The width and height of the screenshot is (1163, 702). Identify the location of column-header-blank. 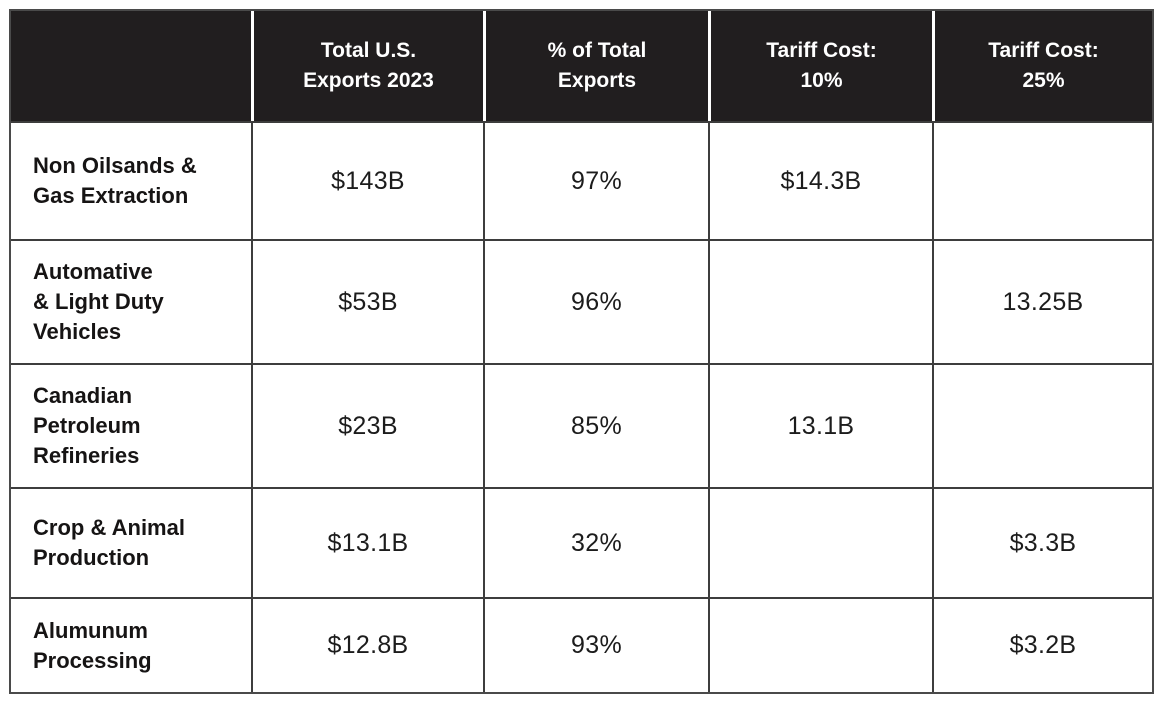
(131, 66).